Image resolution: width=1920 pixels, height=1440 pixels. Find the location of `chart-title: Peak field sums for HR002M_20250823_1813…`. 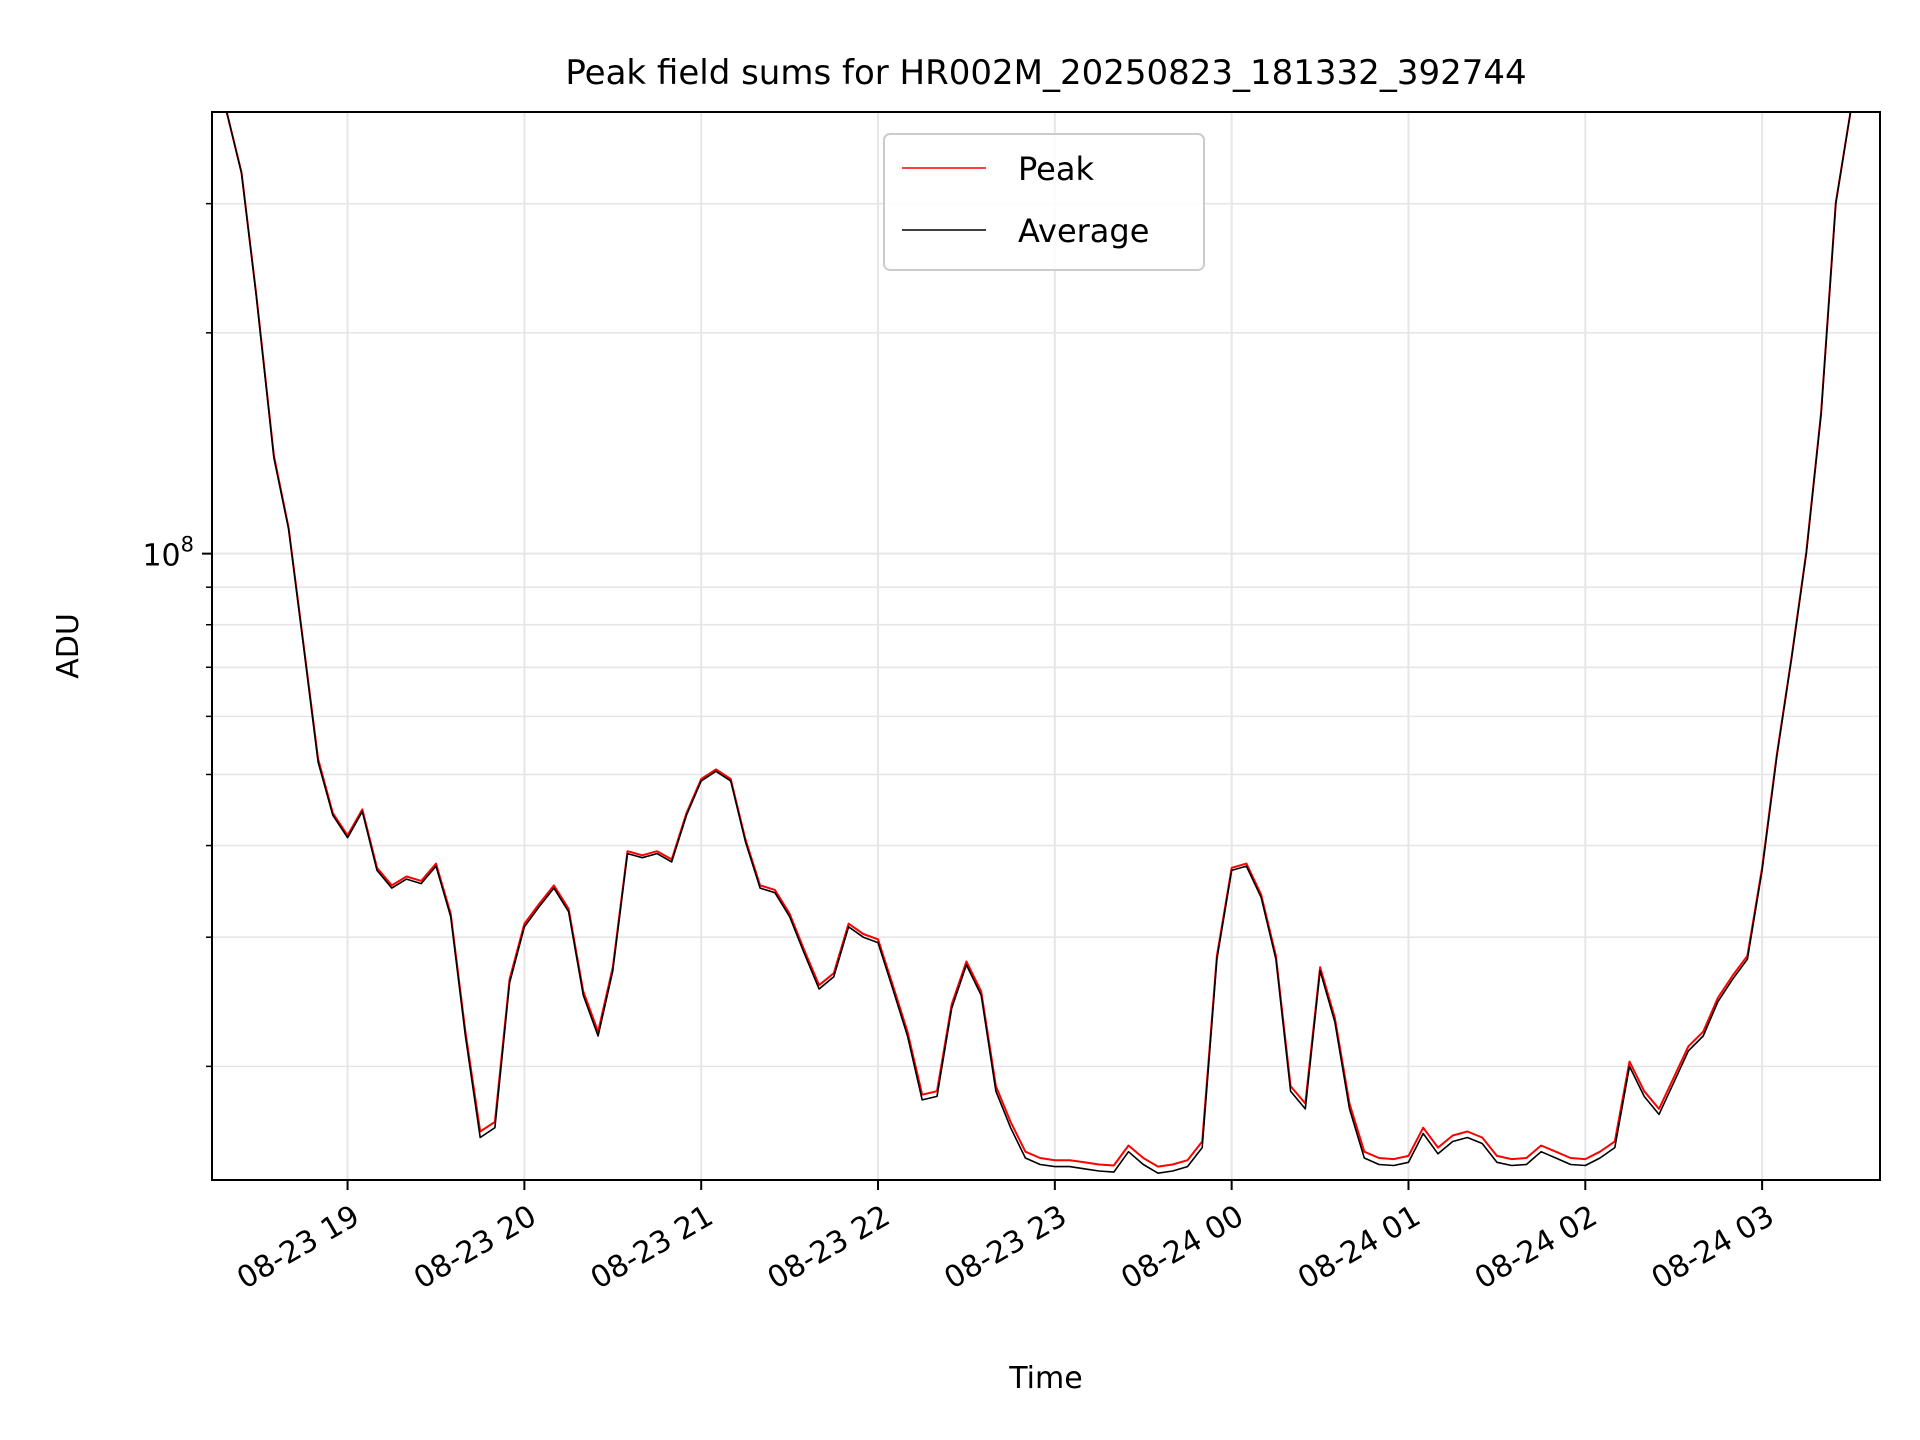

chart-title: Peak field sums for HR002M_20250823_1813… is located at coordinates (1045, 73).